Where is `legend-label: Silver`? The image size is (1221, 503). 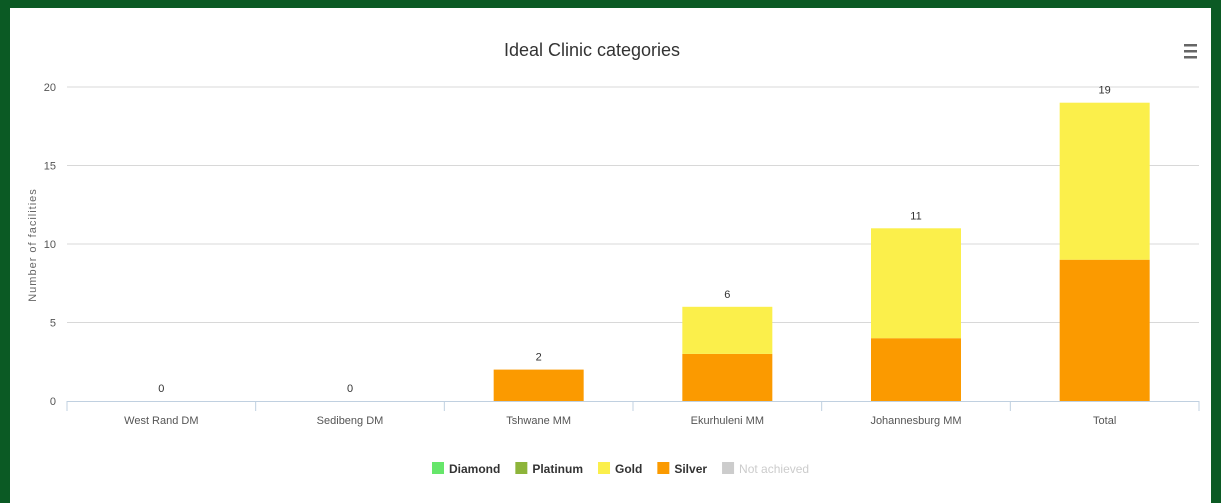 legend-label: Silver is located at coordinates (690, 469).